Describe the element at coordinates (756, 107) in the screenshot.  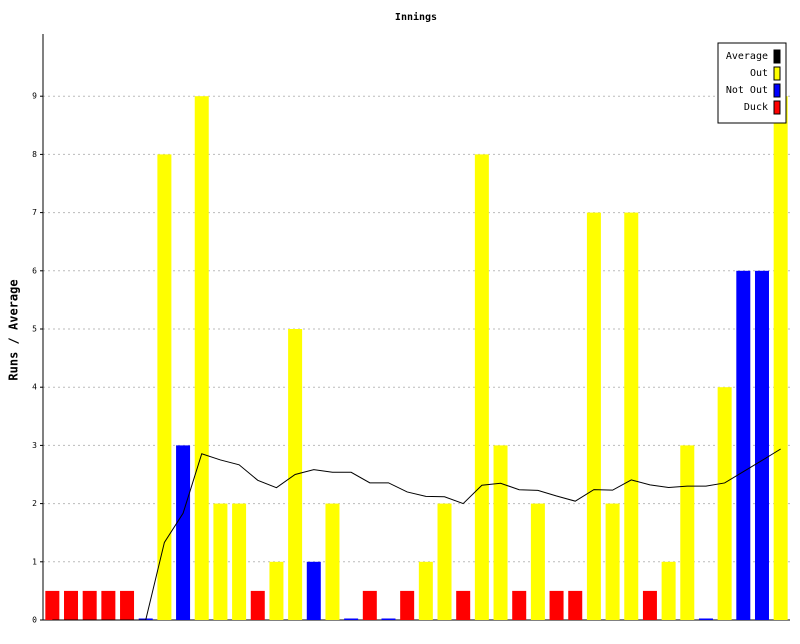
I see `legend-label: Duck` at that location.